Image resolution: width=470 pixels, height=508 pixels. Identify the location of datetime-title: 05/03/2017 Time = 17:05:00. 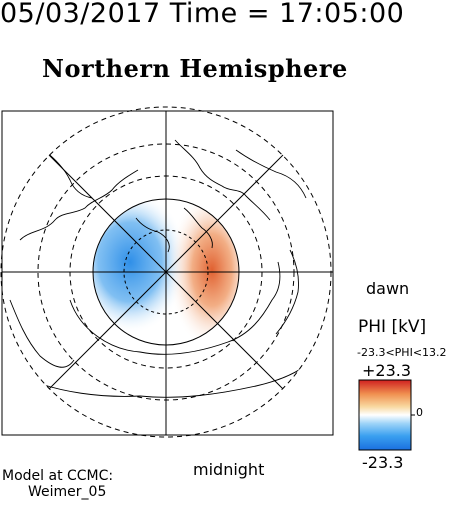
(202, 14).